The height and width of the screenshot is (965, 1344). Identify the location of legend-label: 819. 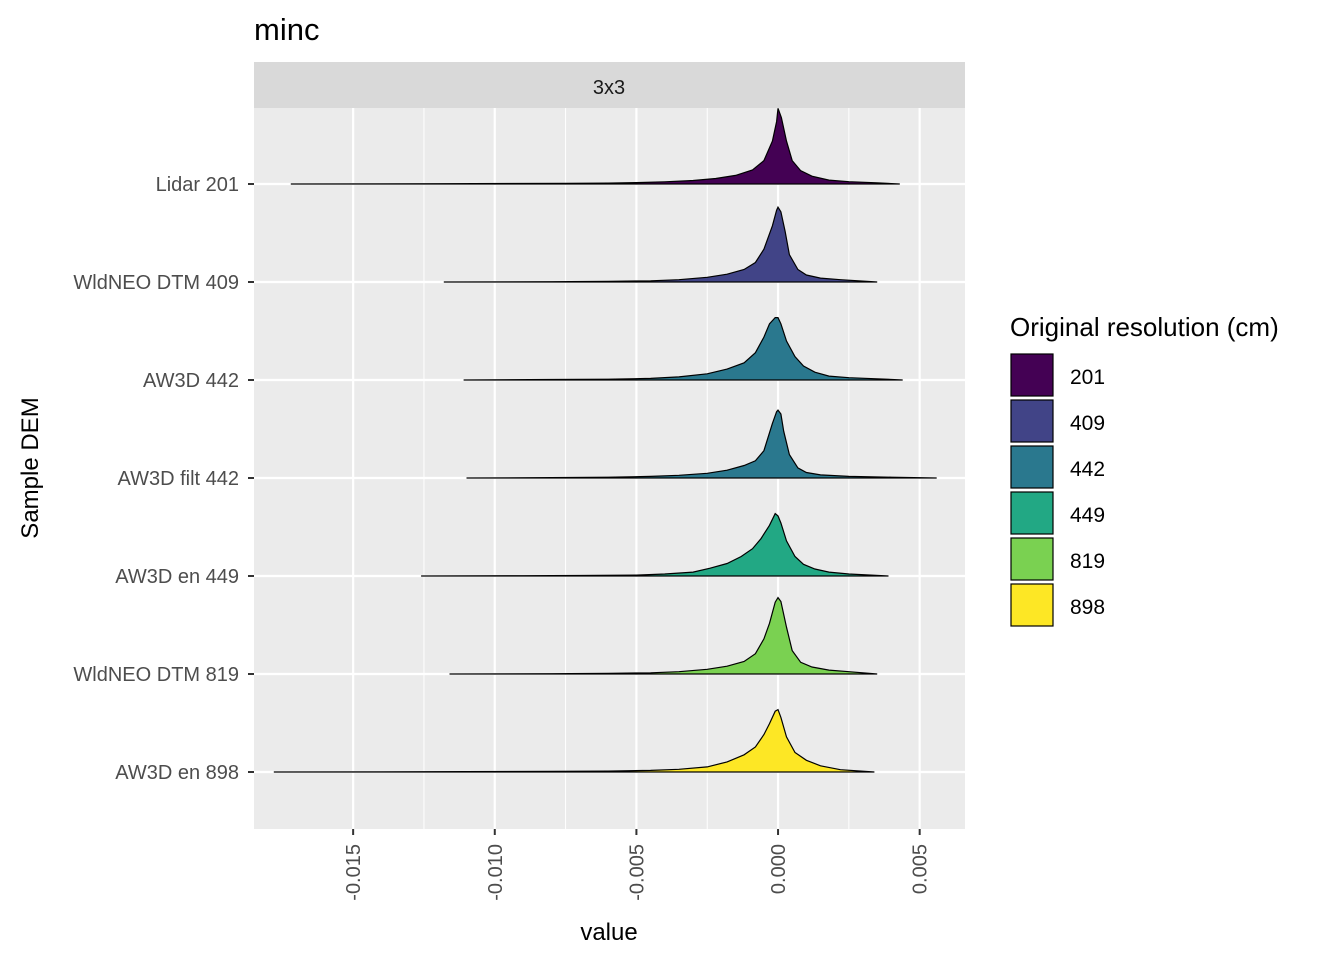
(1087, 561).